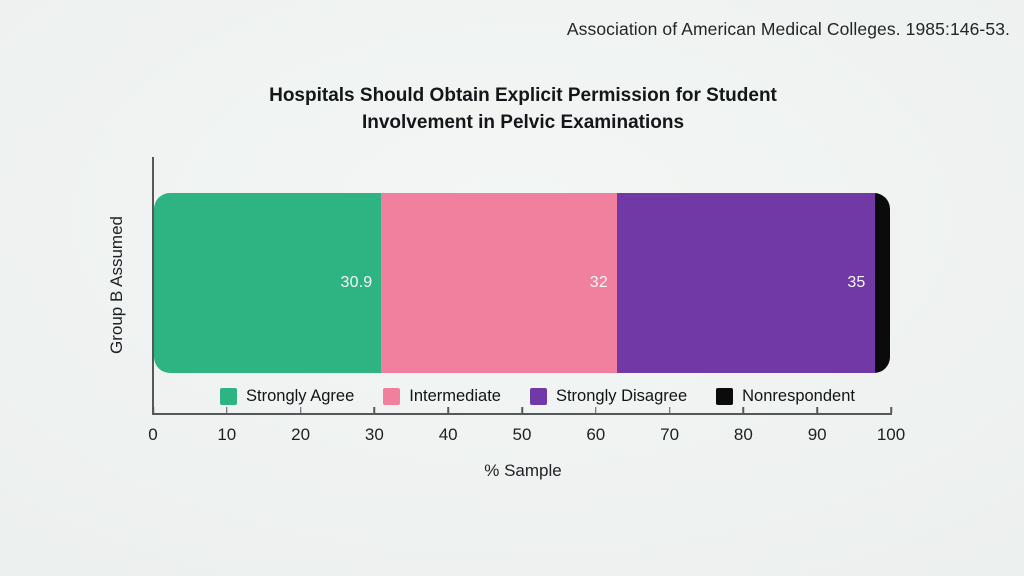 This screenshot has width=1024, height=576. I want to click on x-axis-ticks: 0 10 20 30 40 50 60 70 80 90 100, so click(526, 429).